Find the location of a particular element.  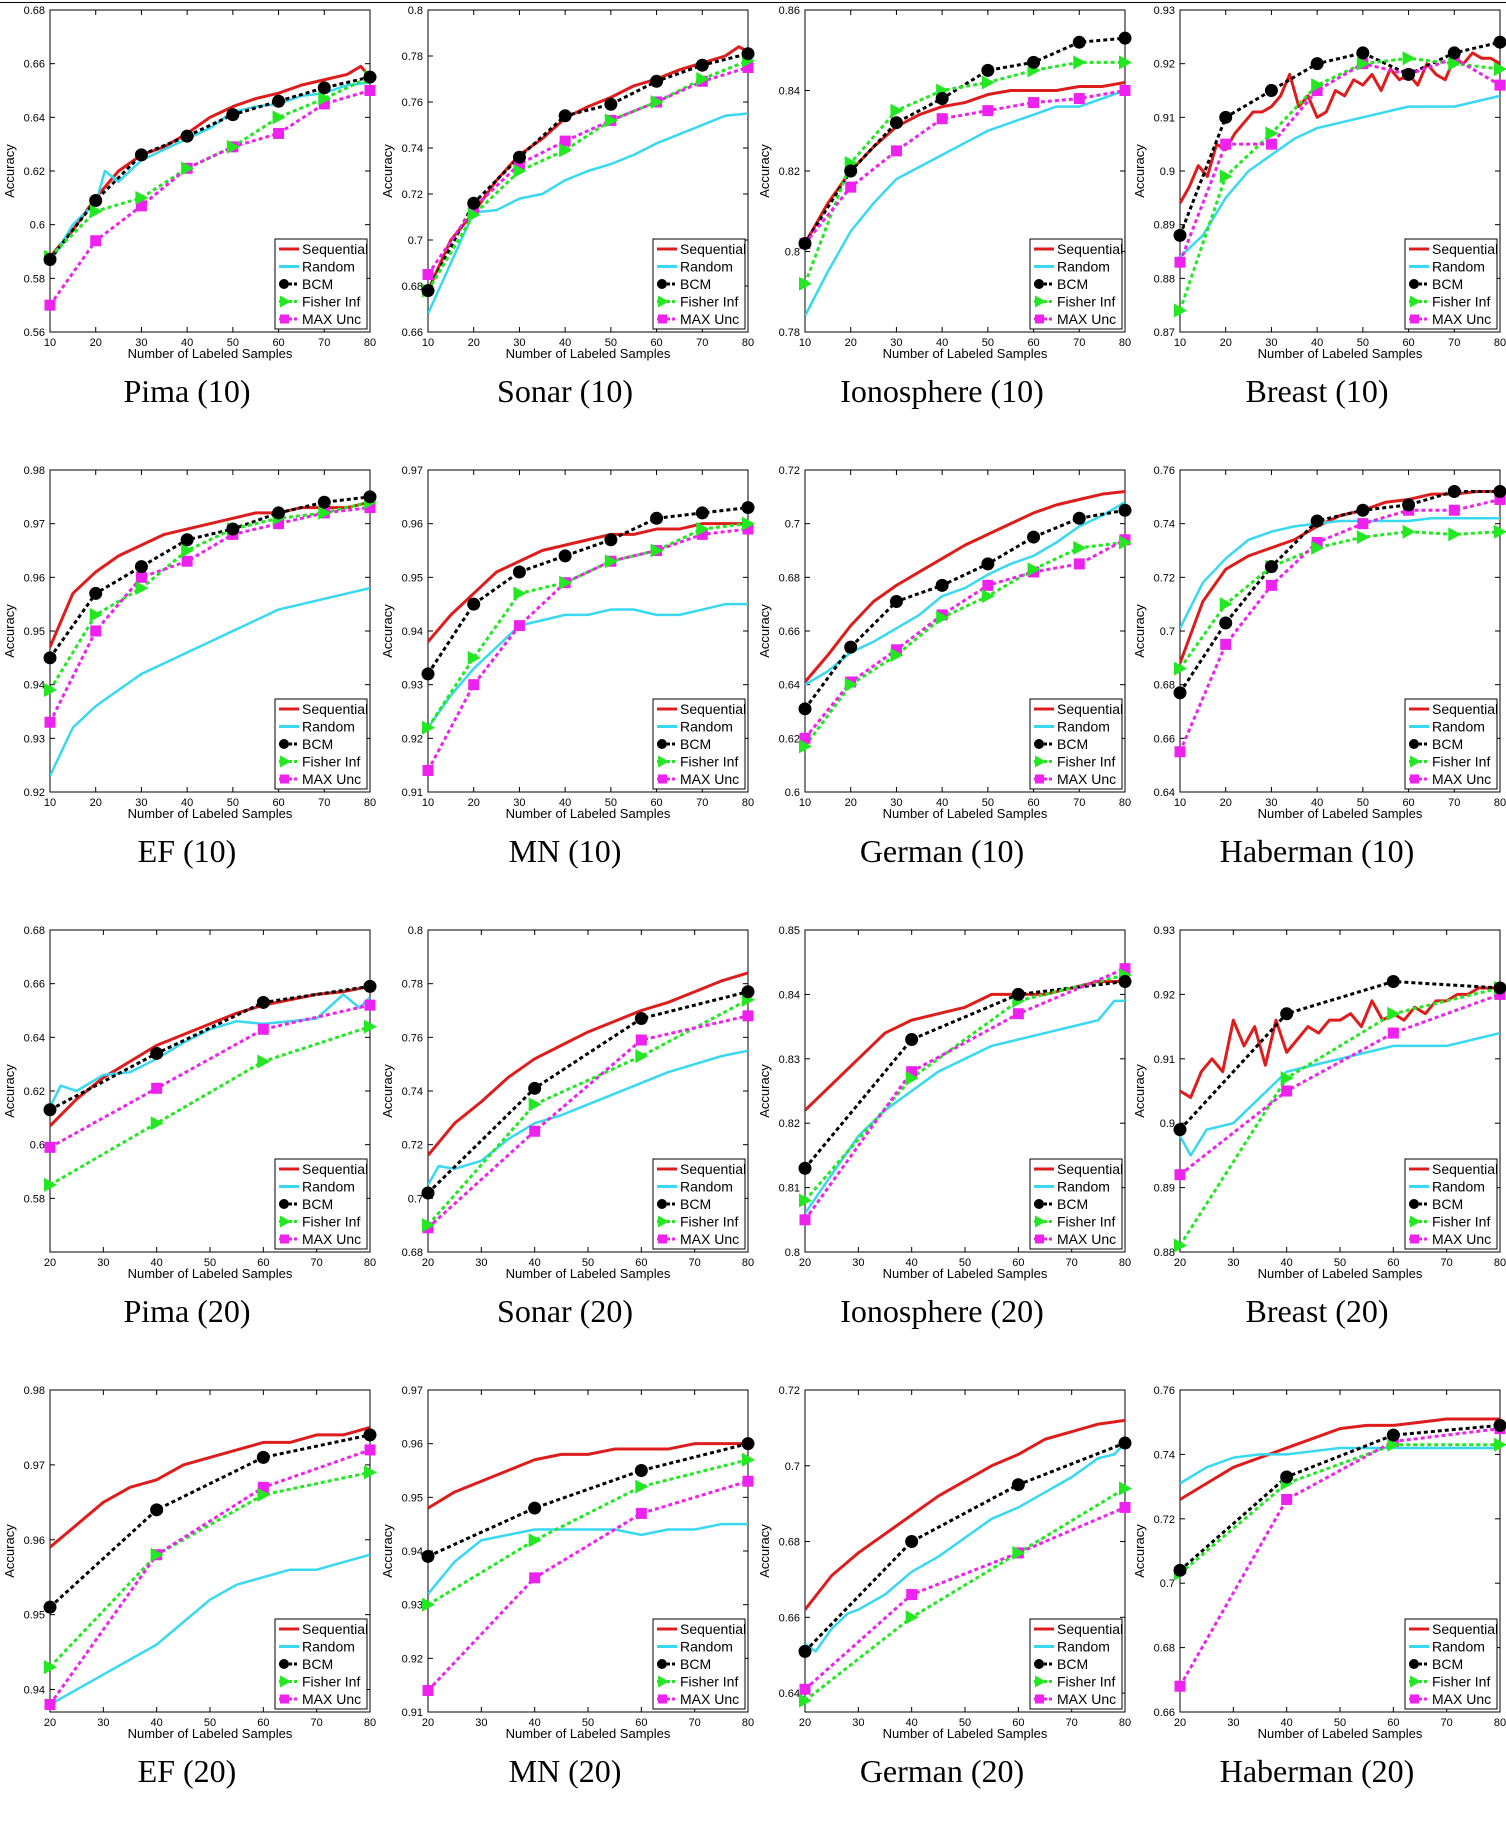

ef-20-x-tick-1: 30 is located at coordinates (103, 1723).